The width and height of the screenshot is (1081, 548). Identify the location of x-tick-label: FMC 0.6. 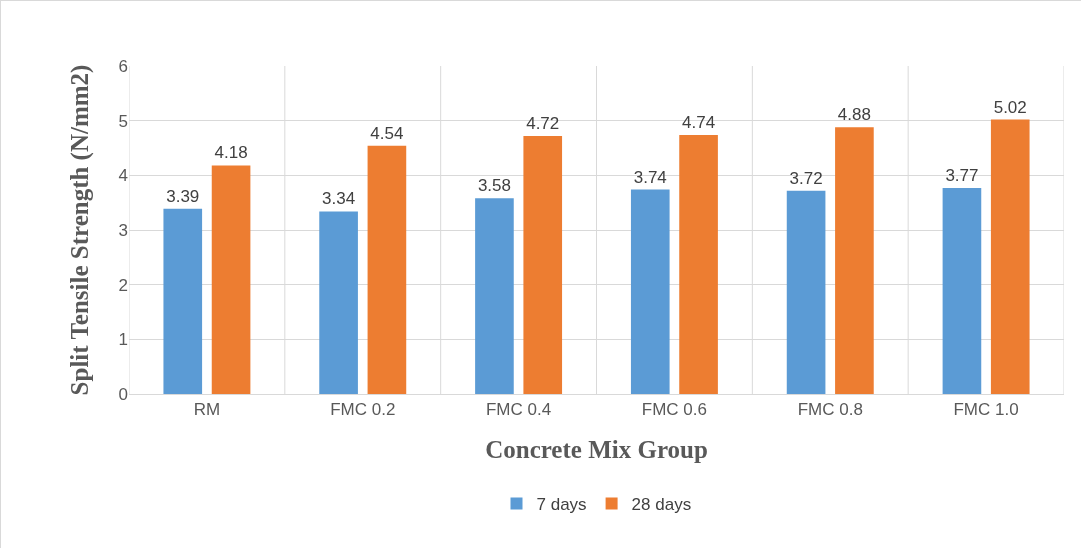
(674, 410).